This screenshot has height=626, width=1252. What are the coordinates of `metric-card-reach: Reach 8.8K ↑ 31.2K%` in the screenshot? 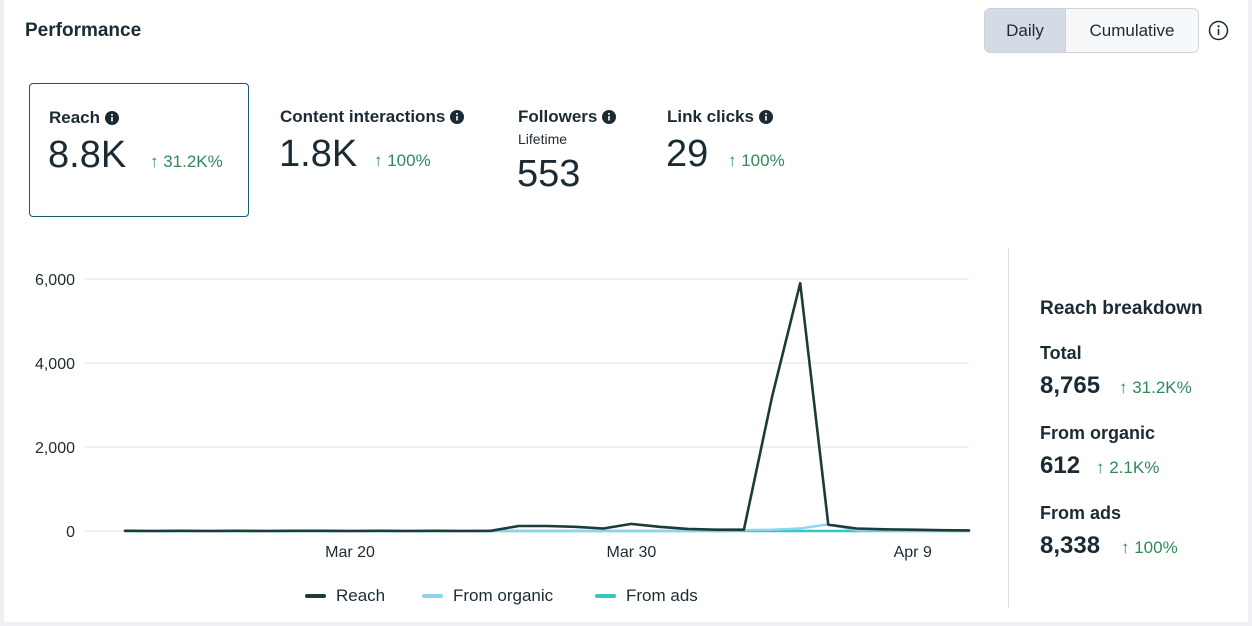 It's located at (139, 150).